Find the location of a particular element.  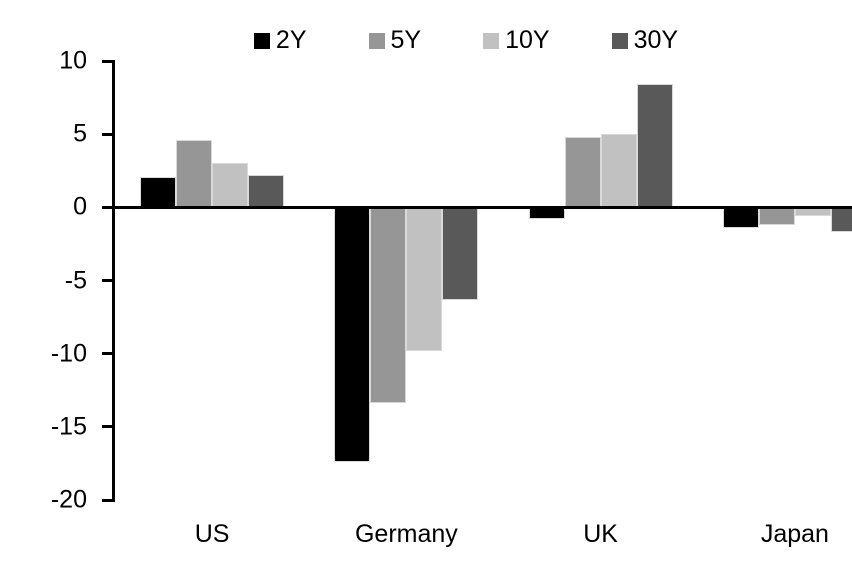

x-category-label-uk: UK is located at coordinates (600, 534).